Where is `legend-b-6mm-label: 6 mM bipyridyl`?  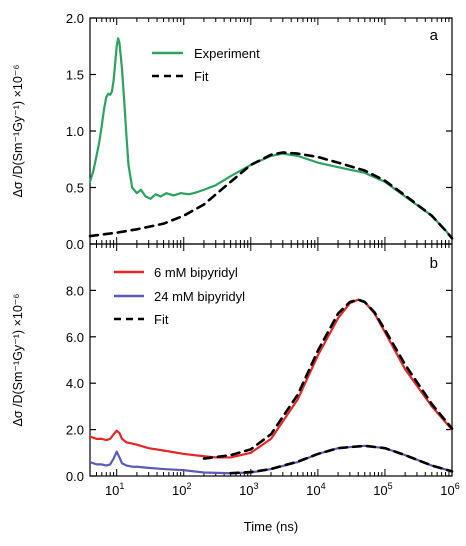 legend-b-6mm-label: 6 mM bipyridyl is located at coordinates (196, 272).